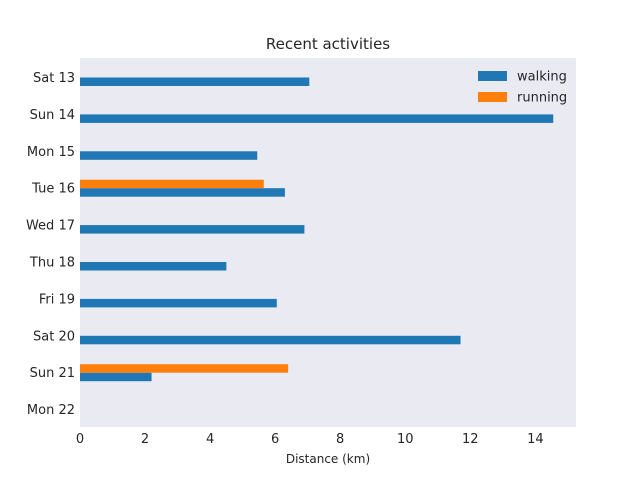 Image resolution: width=640 pixels, height=480 pixels. What do you see at coordinates (80, 439) in the screenshot?
I see `x-tick-label: 0` at bounding box center [80, 439].